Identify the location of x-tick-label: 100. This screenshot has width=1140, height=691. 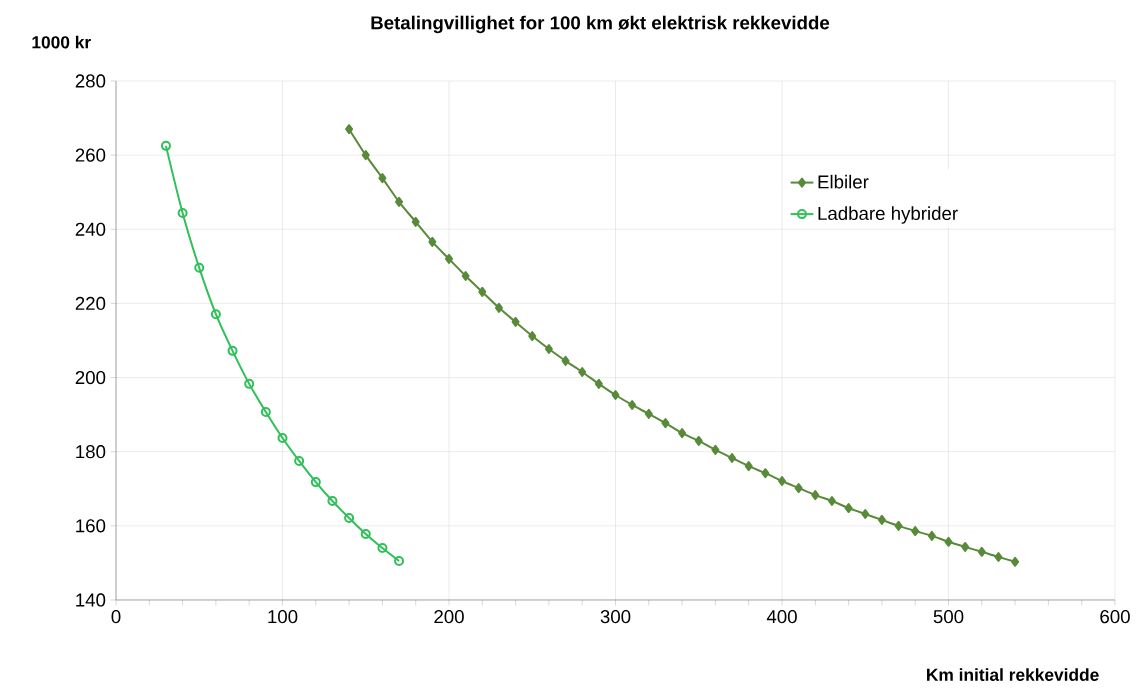
(283, 617).